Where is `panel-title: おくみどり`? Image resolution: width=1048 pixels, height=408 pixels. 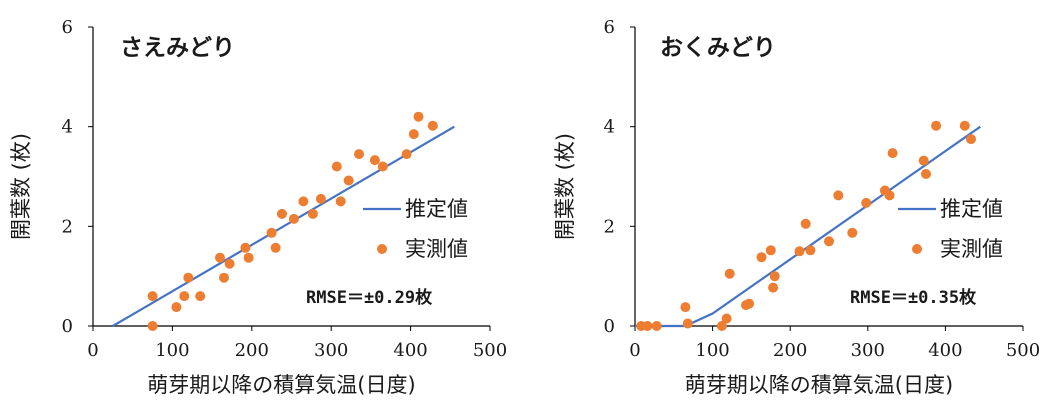
panel-title: おくみどり is located at coordinates (718, 48).